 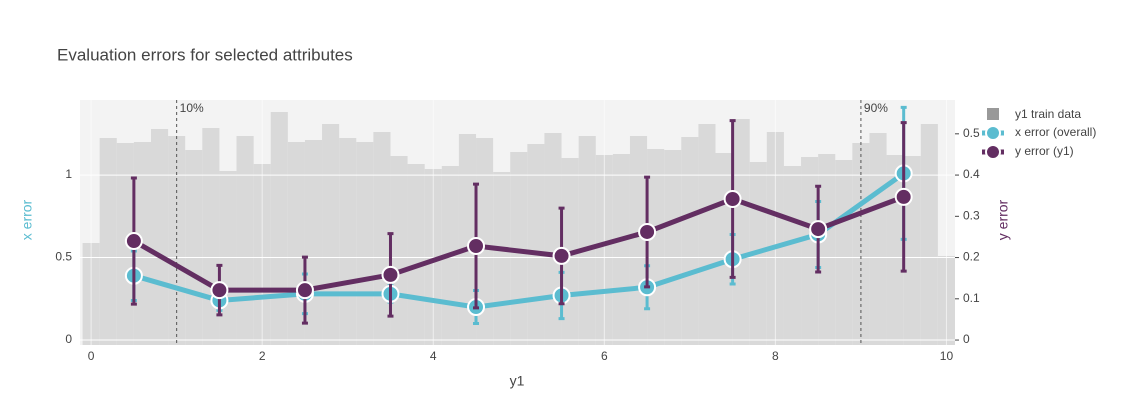 What do you see at coordinates (262, 356) in the screenshot?
I see `x-tick-label: 2` at bounding box center [262, 356].